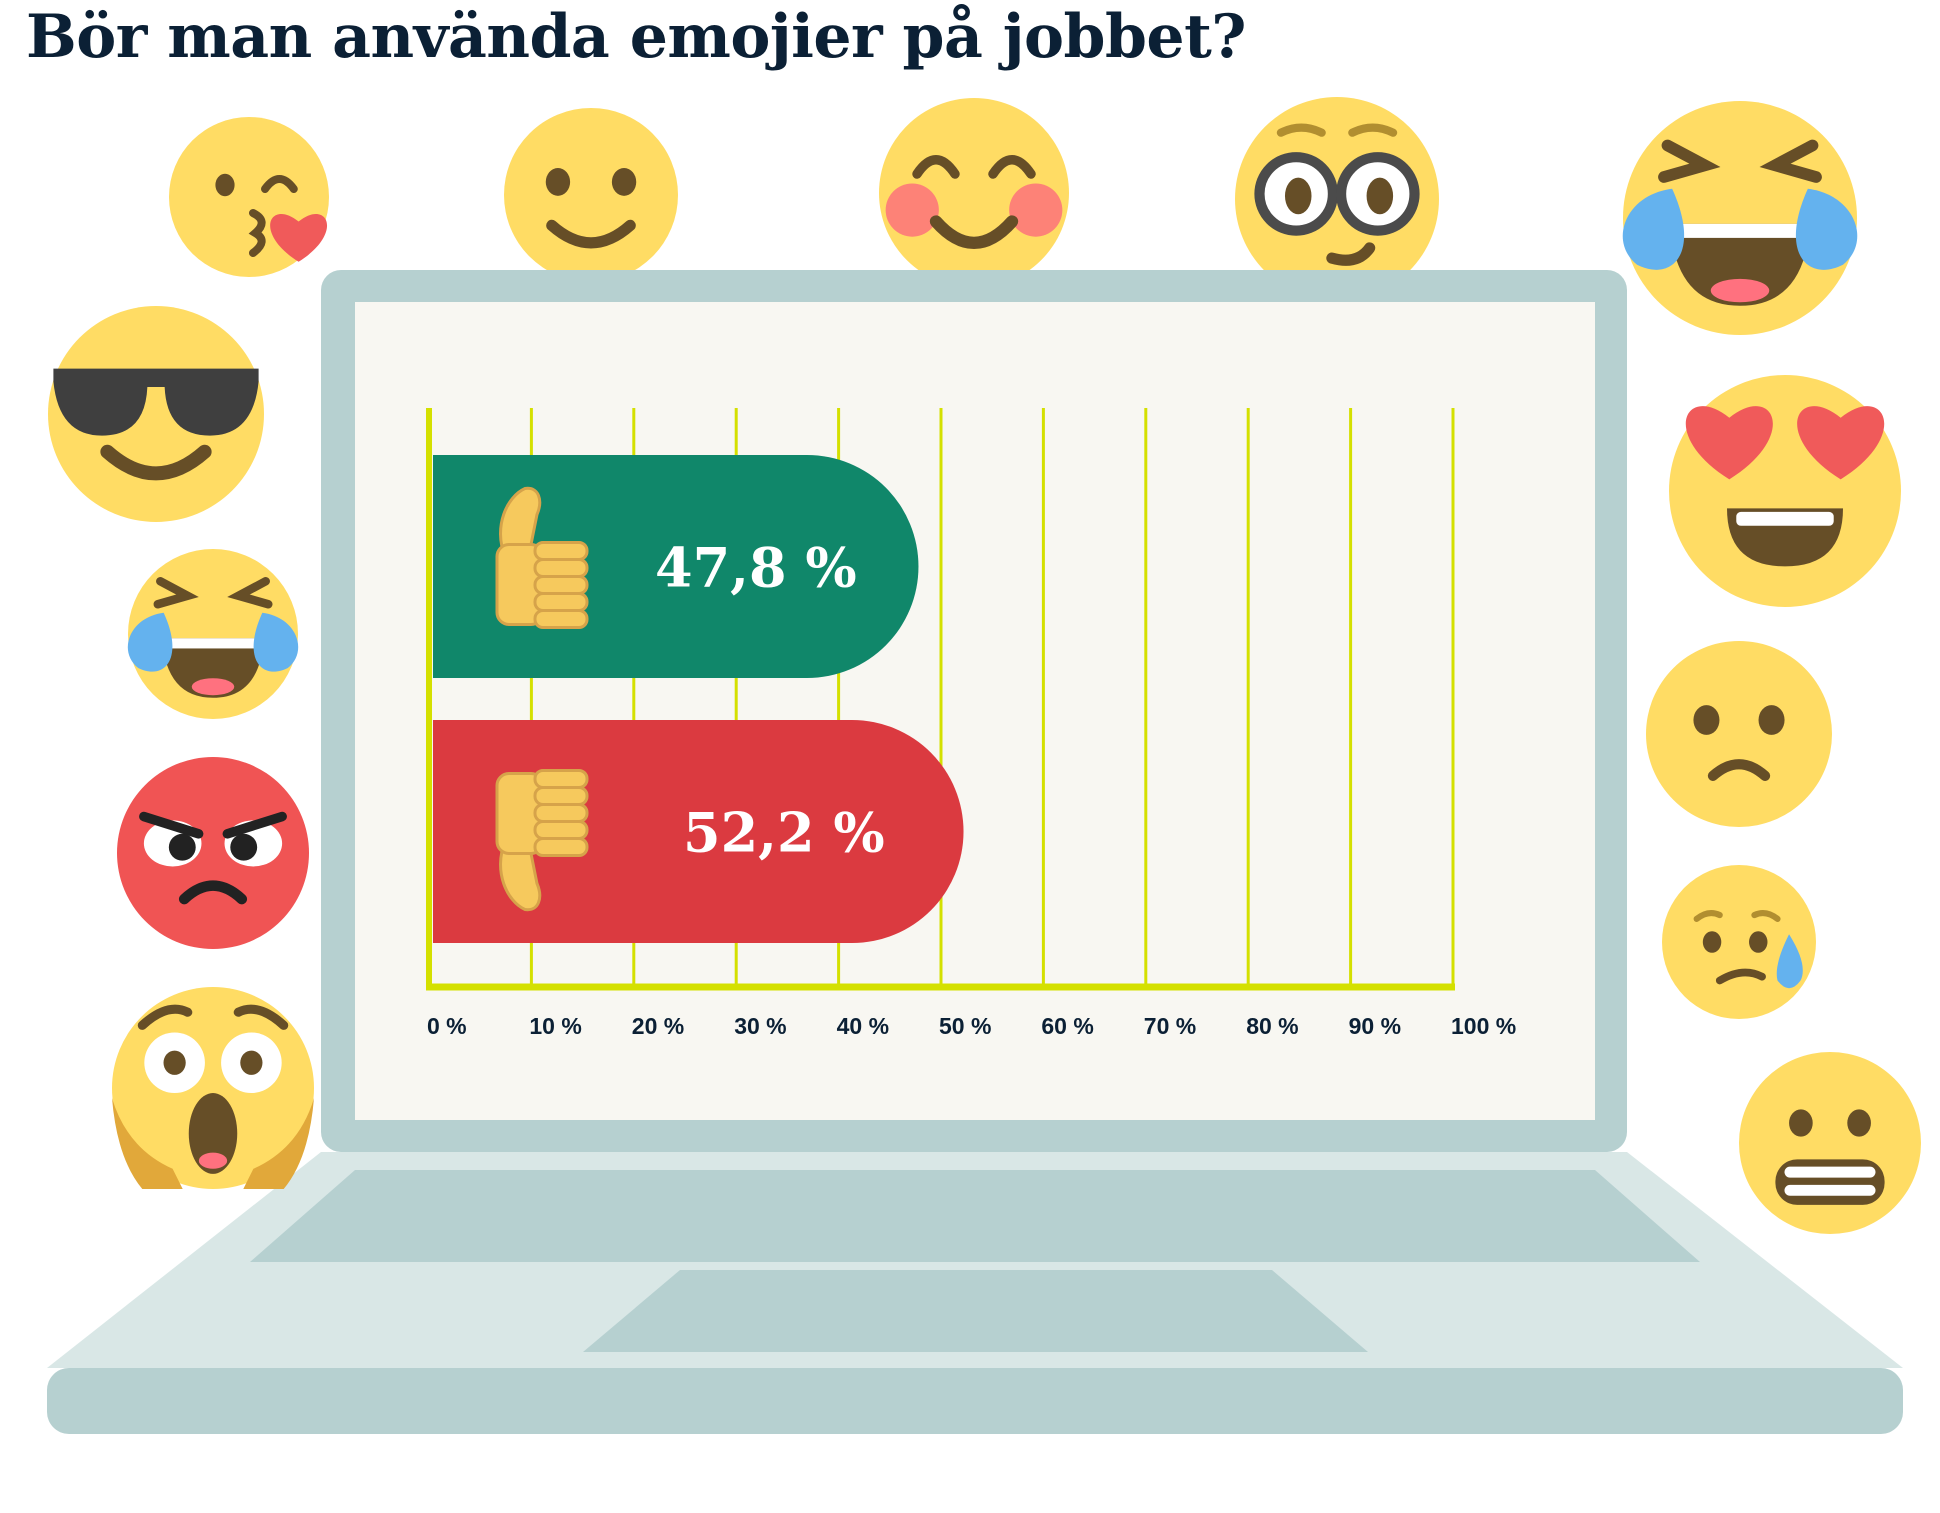 The height and width of the screenshot is (1513, 1940). I want to click on joy-tears-icon, so click(1740, 217).